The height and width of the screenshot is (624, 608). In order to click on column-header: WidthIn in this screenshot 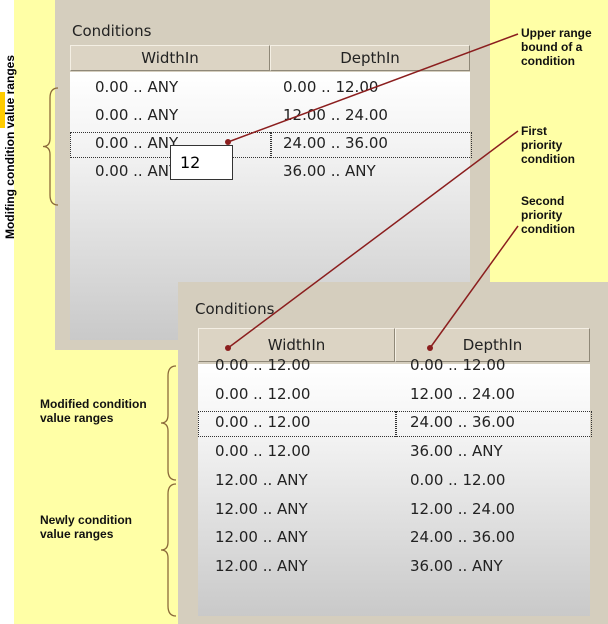, I will do `click(170, 58)`.